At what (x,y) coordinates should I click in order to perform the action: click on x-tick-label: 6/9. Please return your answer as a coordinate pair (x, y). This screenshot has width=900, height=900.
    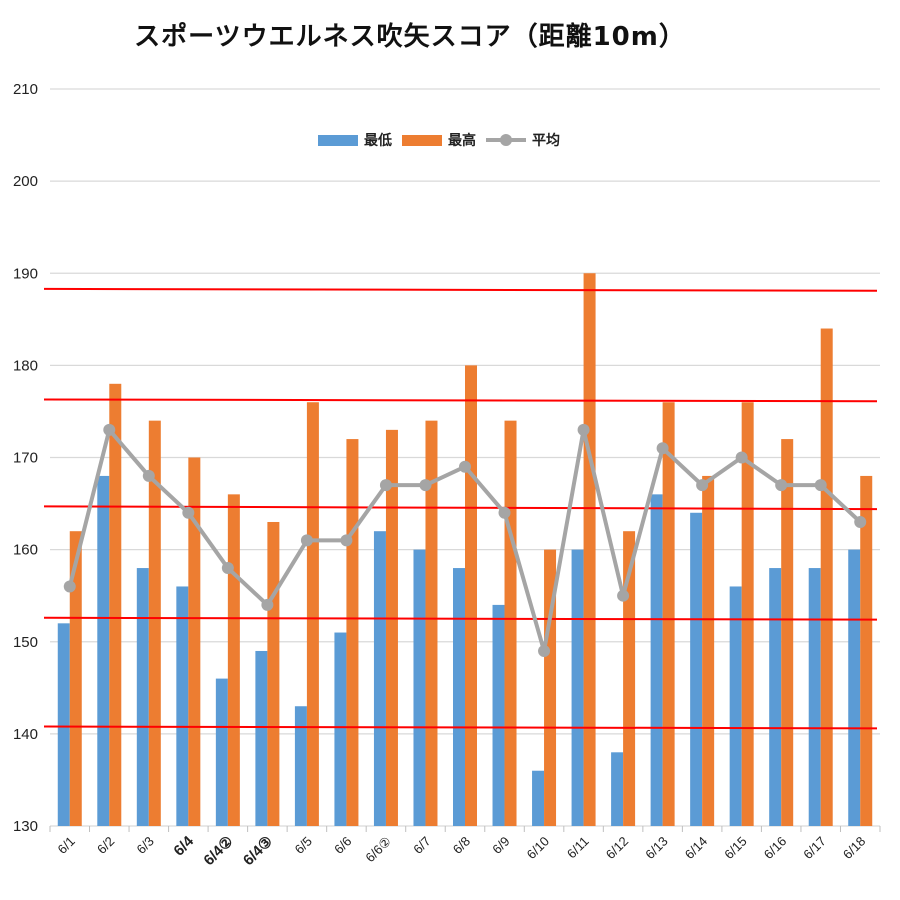
    Looking at the image, I should click on (500, 845).